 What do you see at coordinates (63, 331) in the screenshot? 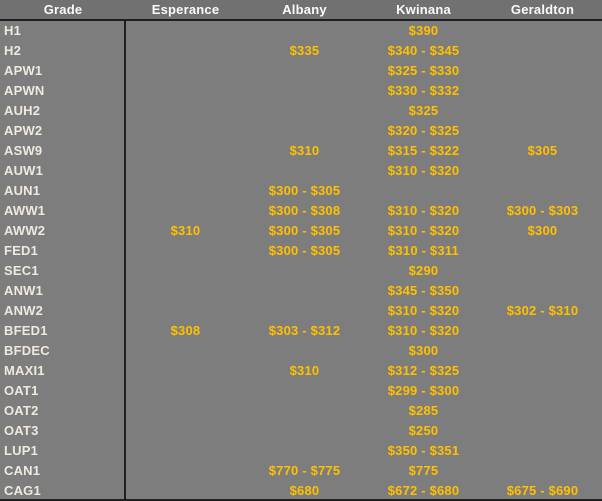
I see `grade-cell: BFED1` at bounding box center [63, 331].